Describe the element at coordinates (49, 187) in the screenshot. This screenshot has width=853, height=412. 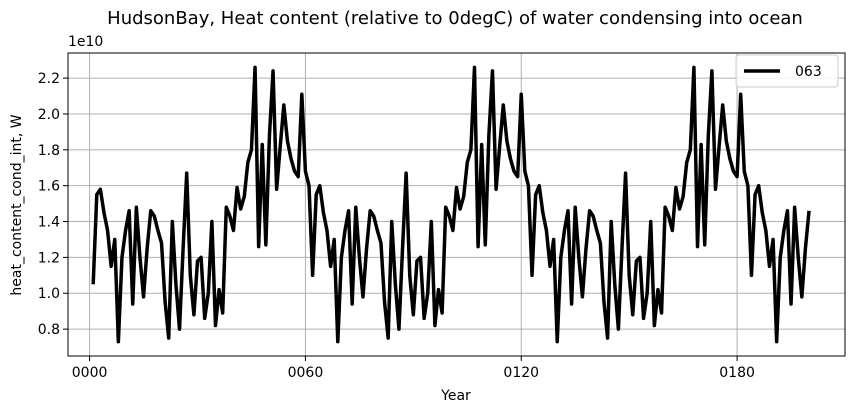
I see `y-tick-label: 1.6` at that location.